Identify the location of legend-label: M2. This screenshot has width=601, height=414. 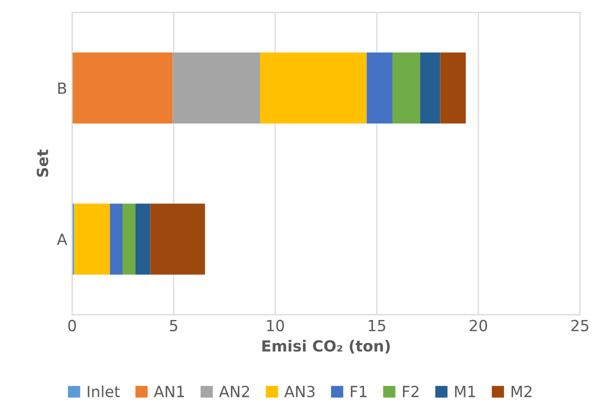
(522, 392).